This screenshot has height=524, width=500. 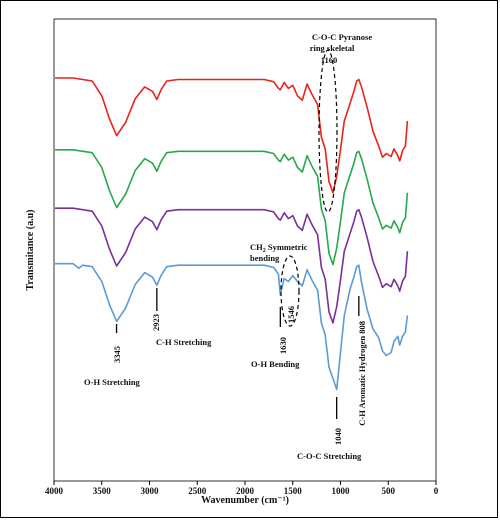 I want to click on oh-bending-label: O-H Bending, so click(x=275, y=364).